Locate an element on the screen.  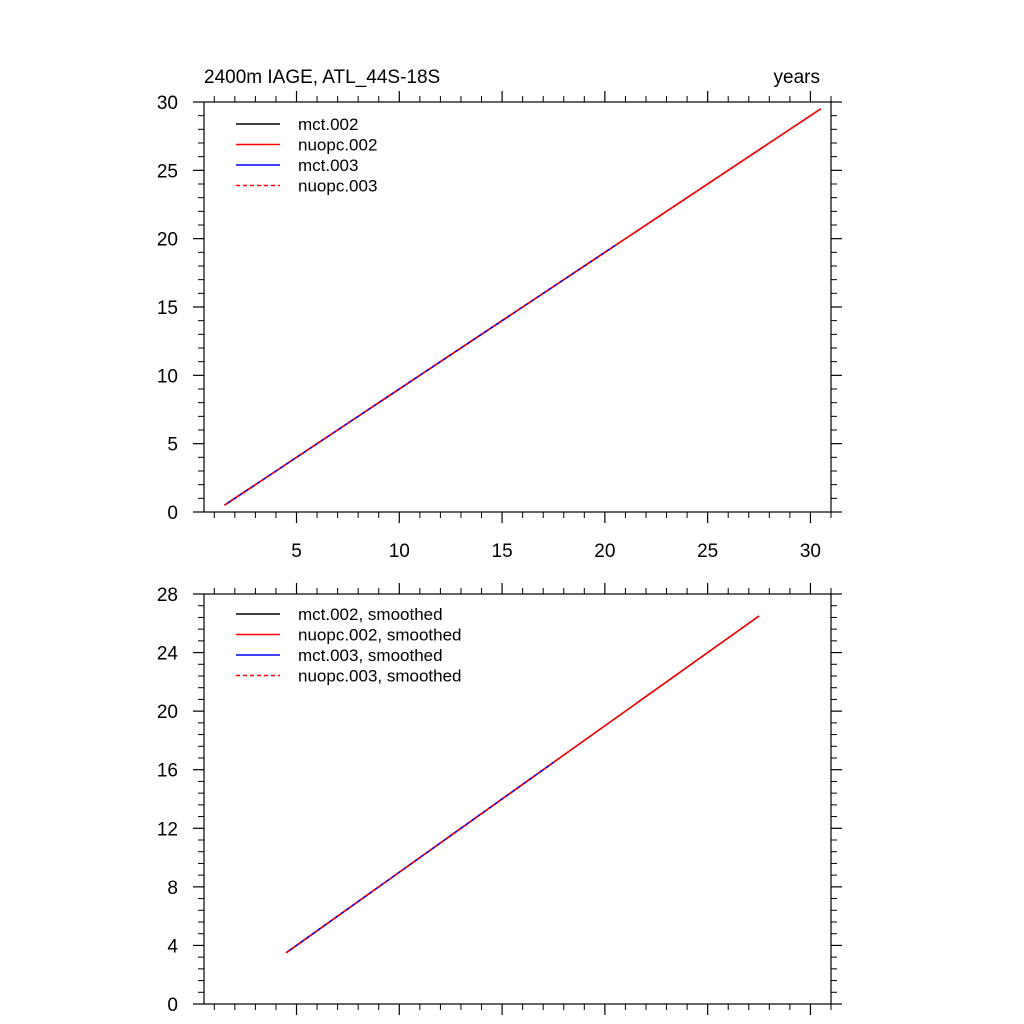
legend-label: nuopc.002 is located at coordinates (337, 145).